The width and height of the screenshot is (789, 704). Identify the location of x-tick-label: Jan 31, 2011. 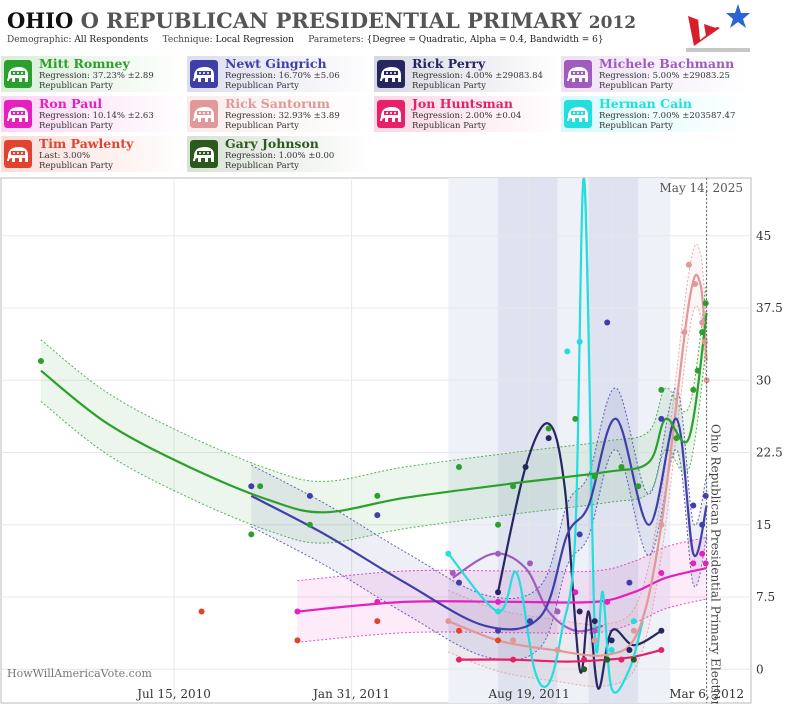
(350, 694).